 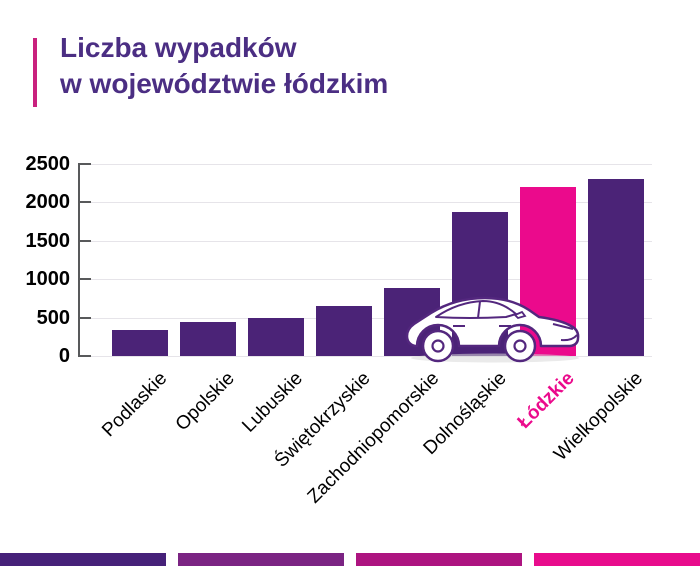 What do you see at coordinates (64, 356) in the screenshot?
I see `y-tick-label-0: 0` at bounding box center [64, 356].